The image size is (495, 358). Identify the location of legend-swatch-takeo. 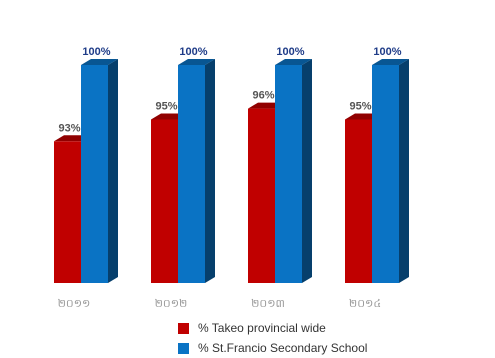
(183, 328).